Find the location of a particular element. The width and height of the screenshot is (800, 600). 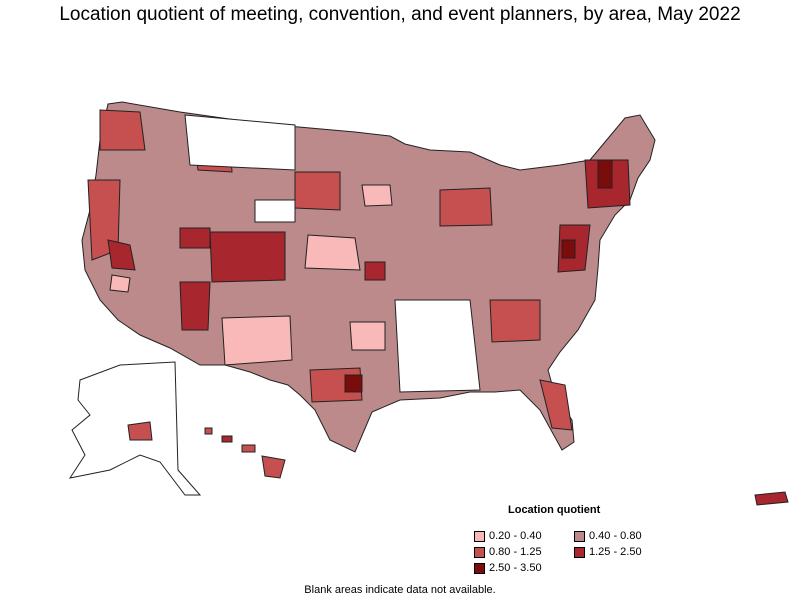

area-florida is located at coordinates (556, 405).